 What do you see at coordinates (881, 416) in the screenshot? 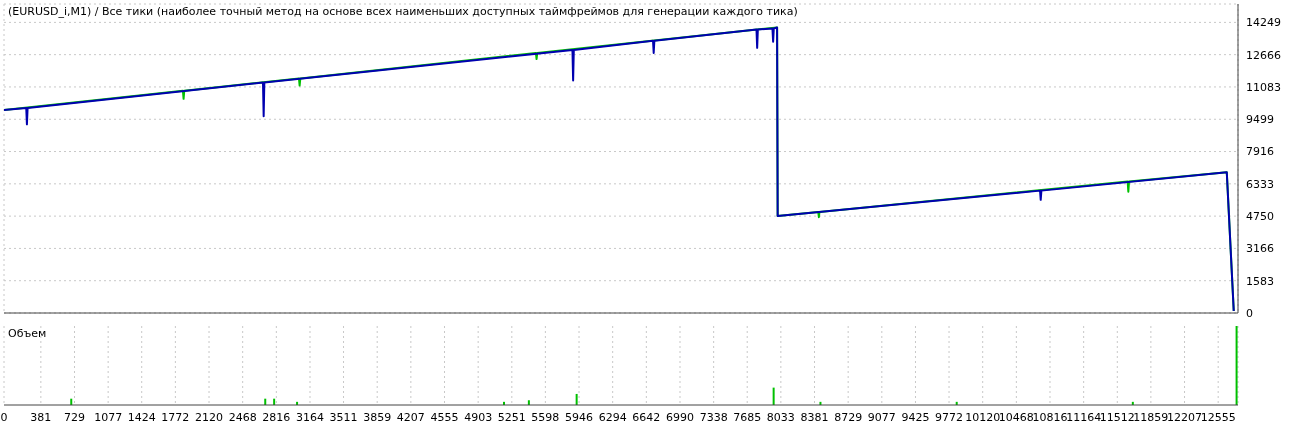
I see `x-tick-label: 9077` at bounding box center [881, 416].